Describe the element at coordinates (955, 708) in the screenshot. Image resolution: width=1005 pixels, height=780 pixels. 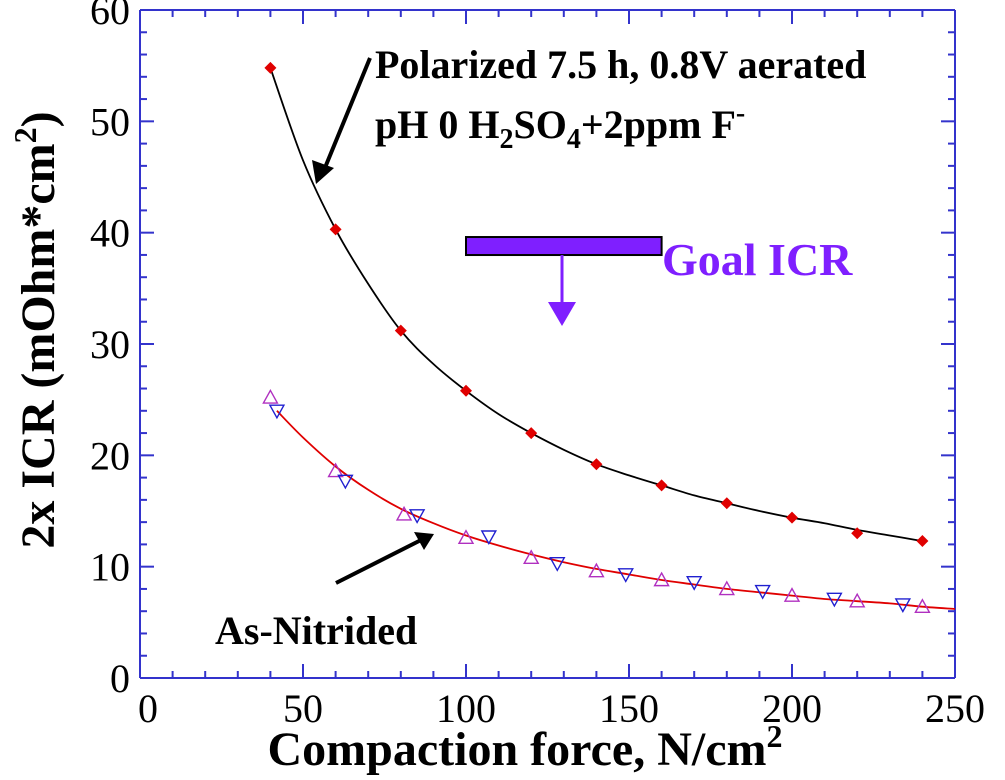
I see `x-tick-label: 250` at that location.